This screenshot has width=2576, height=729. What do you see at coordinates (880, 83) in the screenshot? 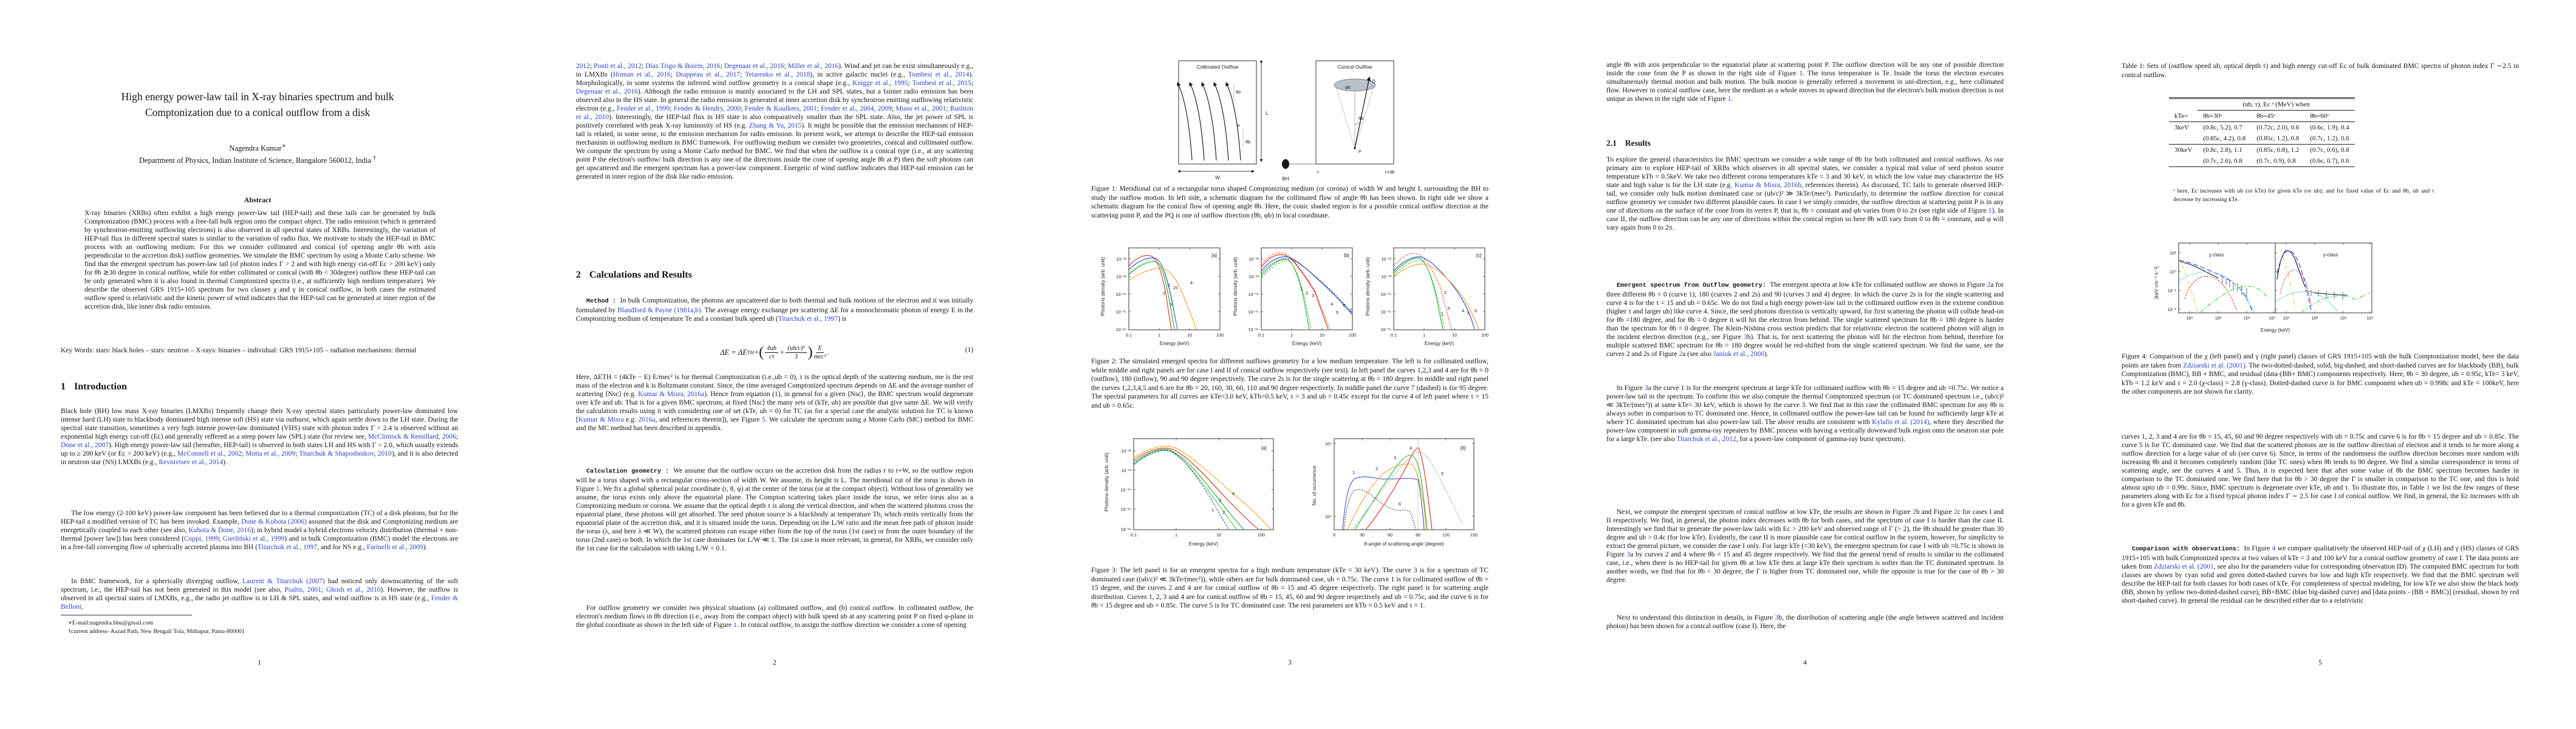
I see `citation-link: Knigge et al., 1995` at bounding box center [880, 83].